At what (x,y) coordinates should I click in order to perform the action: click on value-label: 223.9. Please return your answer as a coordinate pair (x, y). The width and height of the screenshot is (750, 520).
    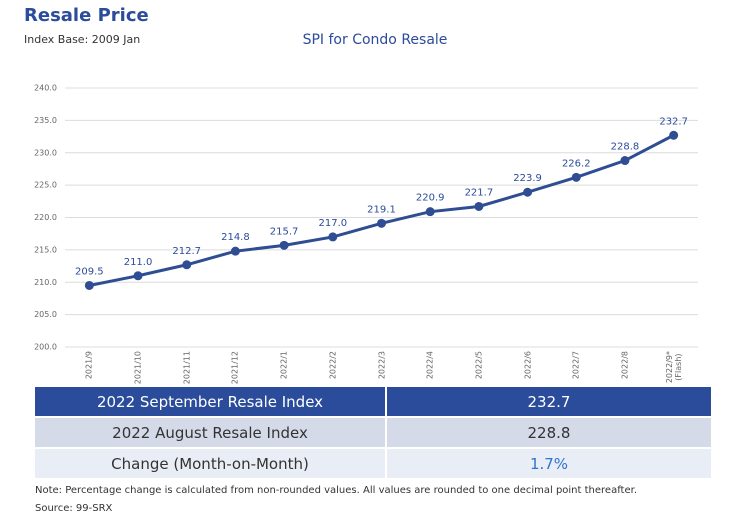
    Looking at the image, I should click on (527, 178).